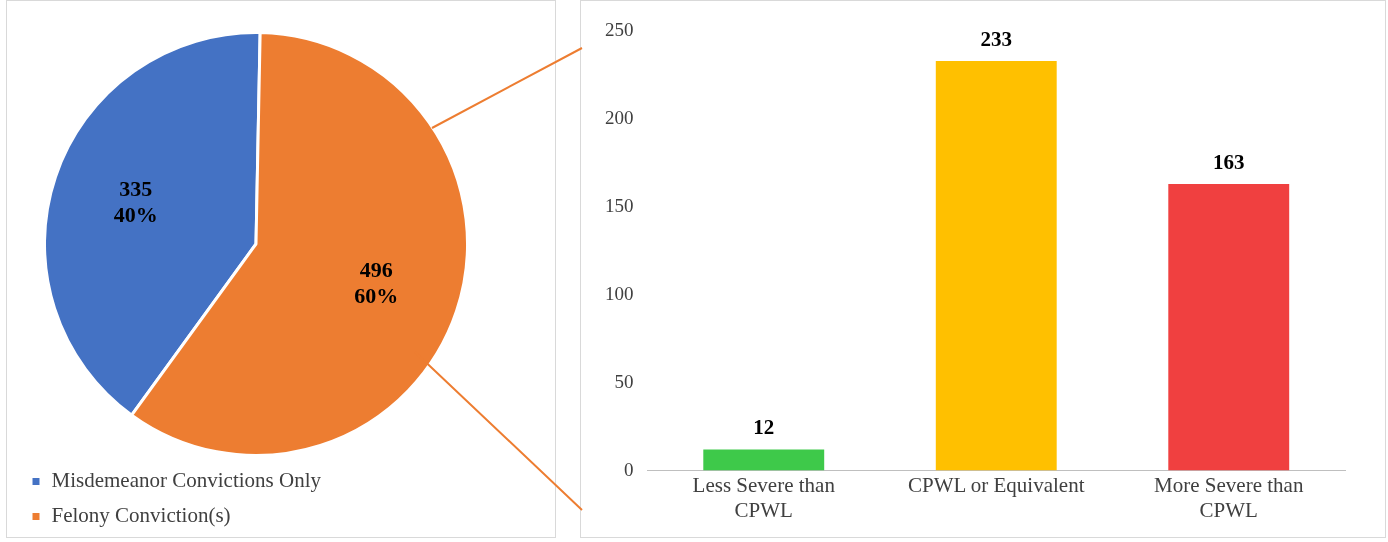  What do you see at coordinates (141, 515) in the screenshot?
I see `legend-label: Felony Conviction(s)` at bounding box center [141, 515].